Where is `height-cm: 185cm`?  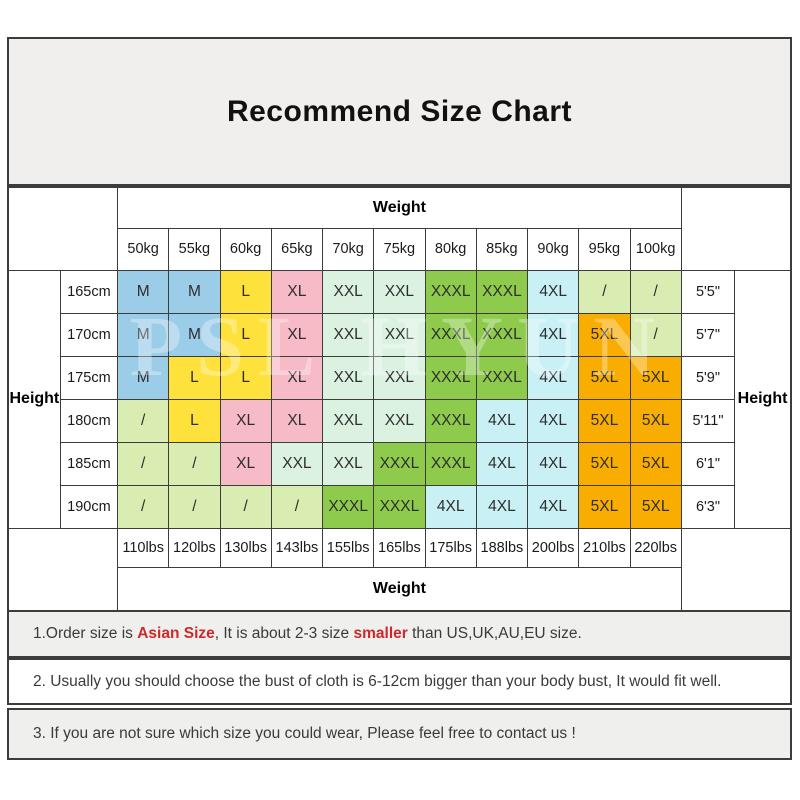 height-cm: 185cm is located at coordinates (89, 463).